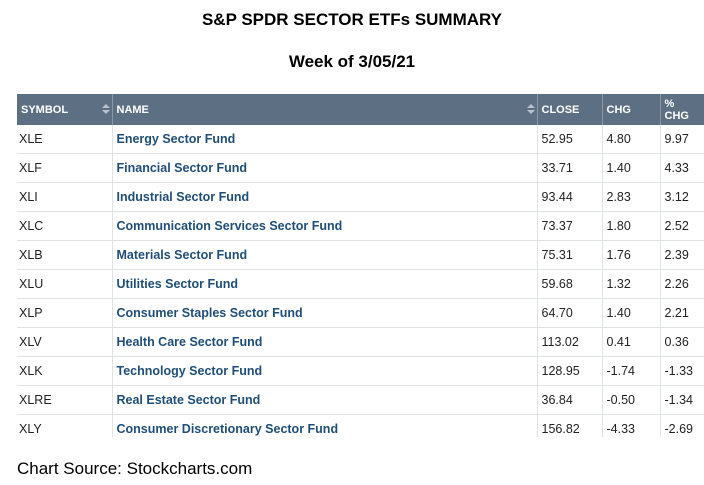 The height and width of the screenshot is (485, 704). I want to click on cell: -0.50, so click(631, 400).